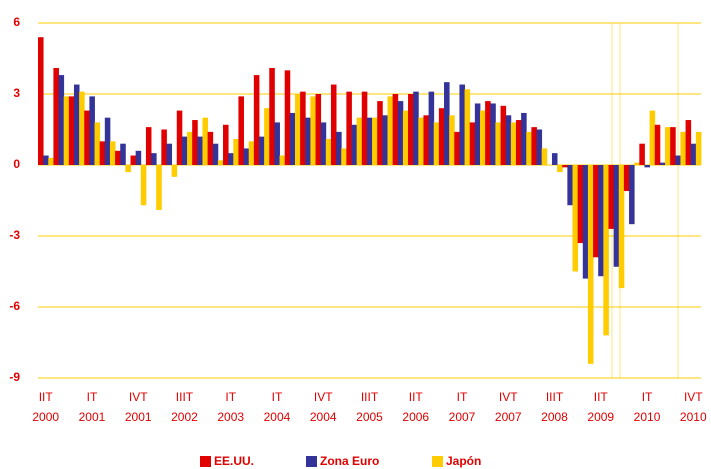  What do you see at coordinates (311, 461) in the screenshot?
I see `legend-swatch` at bounding box center [311, 461].